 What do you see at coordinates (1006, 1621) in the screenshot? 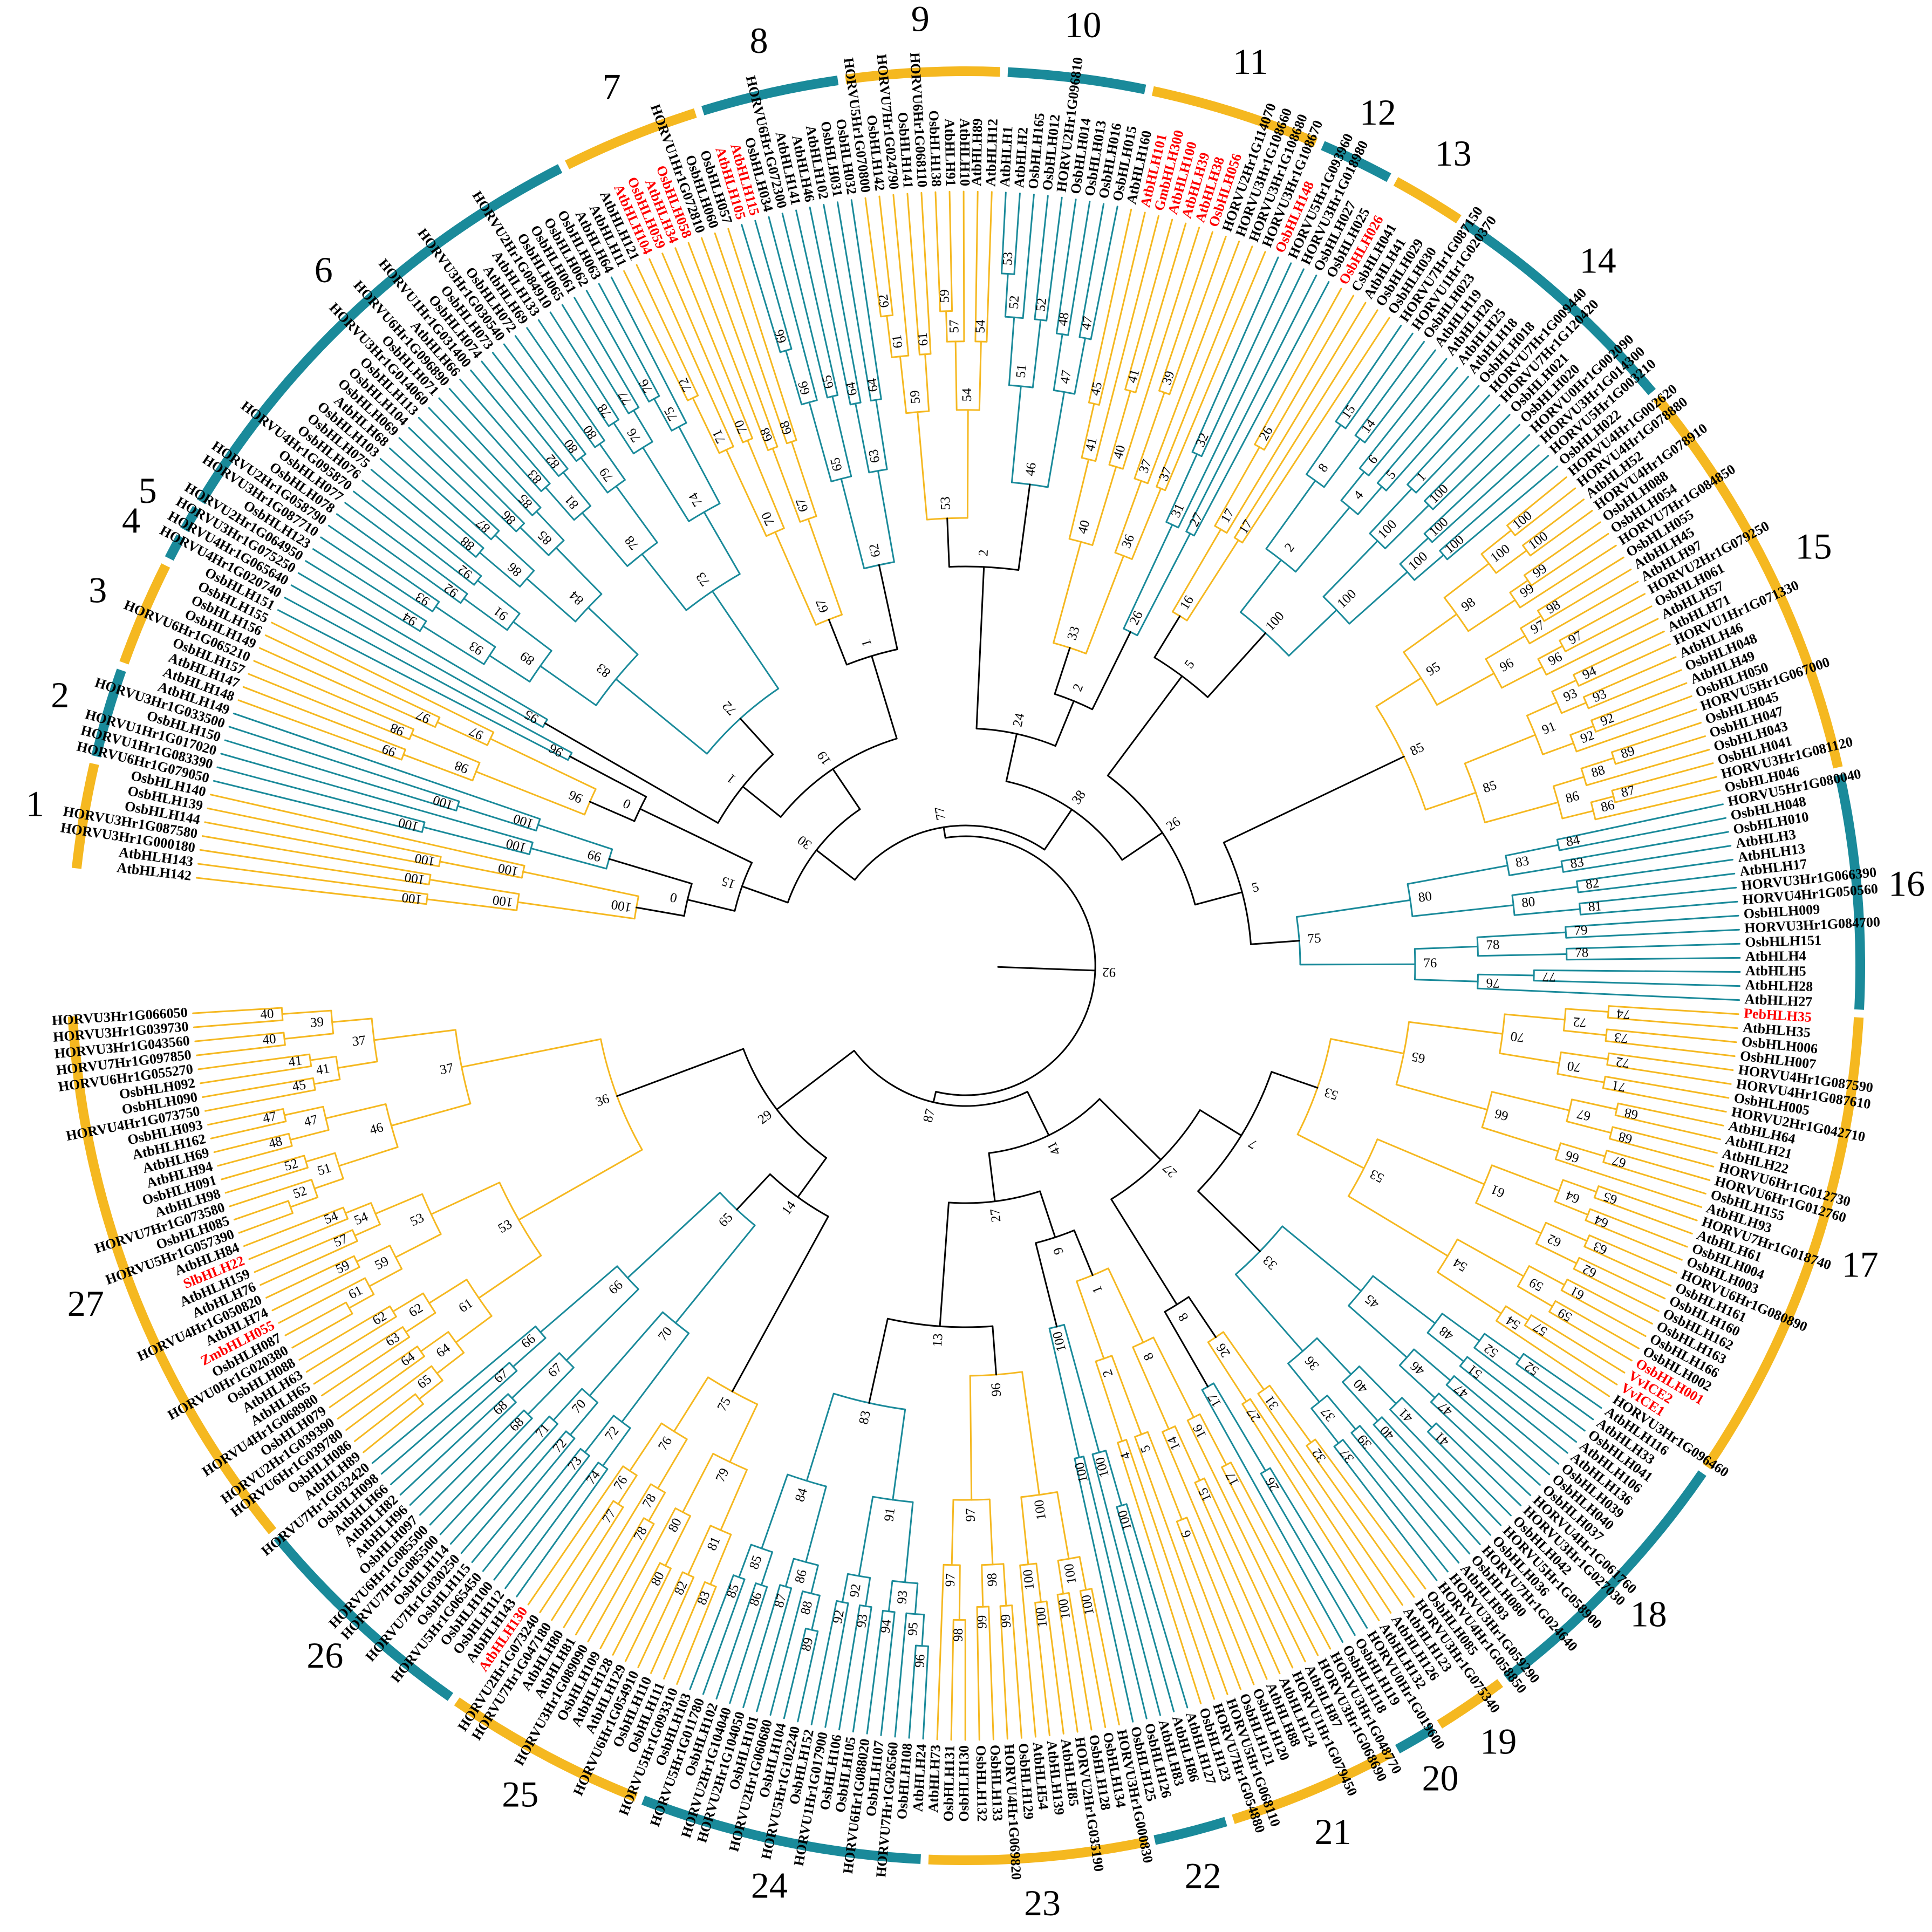
I see `bootstrap-value: 99` at bounding box center [1006, 1621].